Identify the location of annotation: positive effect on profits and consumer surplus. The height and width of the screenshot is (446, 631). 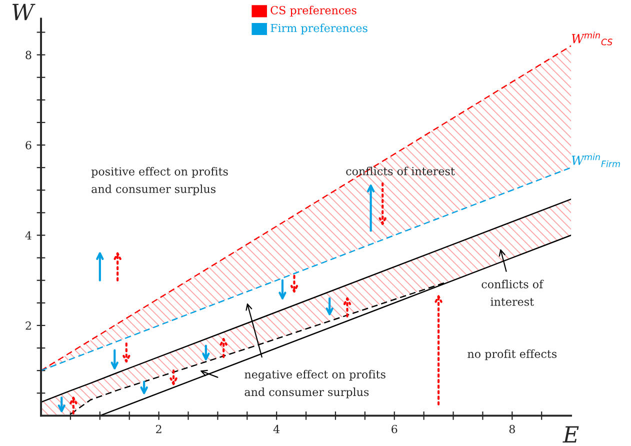
(159, 181).